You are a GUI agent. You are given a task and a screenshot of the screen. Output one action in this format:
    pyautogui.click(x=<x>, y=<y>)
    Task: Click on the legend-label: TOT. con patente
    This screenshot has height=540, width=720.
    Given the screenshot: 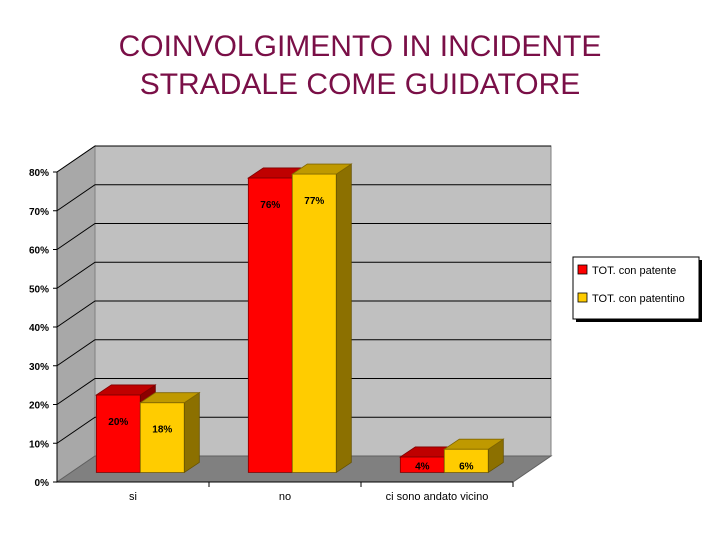 What is the action you would take?
    pyautogui.click(x=634, y=271)
    